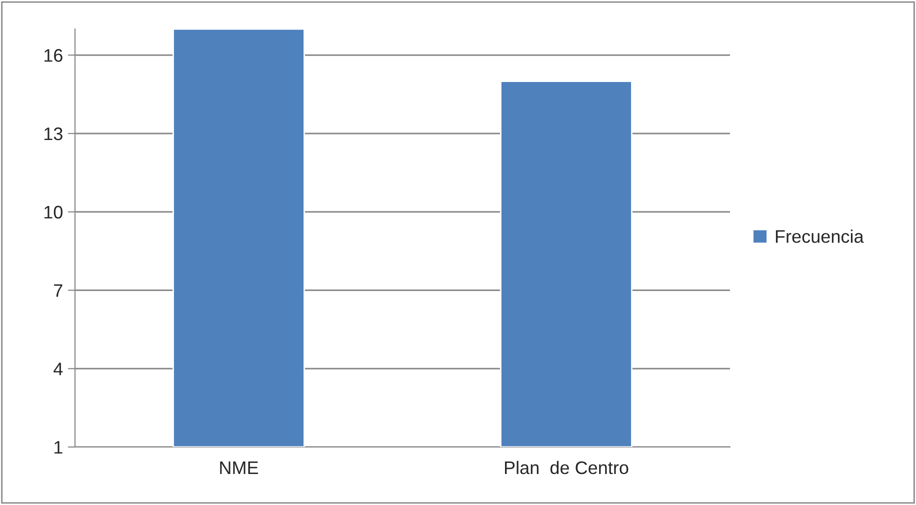 This screenshot has height=505, width=916. I want to click on y-tick-label: 7, so click(58, 290).